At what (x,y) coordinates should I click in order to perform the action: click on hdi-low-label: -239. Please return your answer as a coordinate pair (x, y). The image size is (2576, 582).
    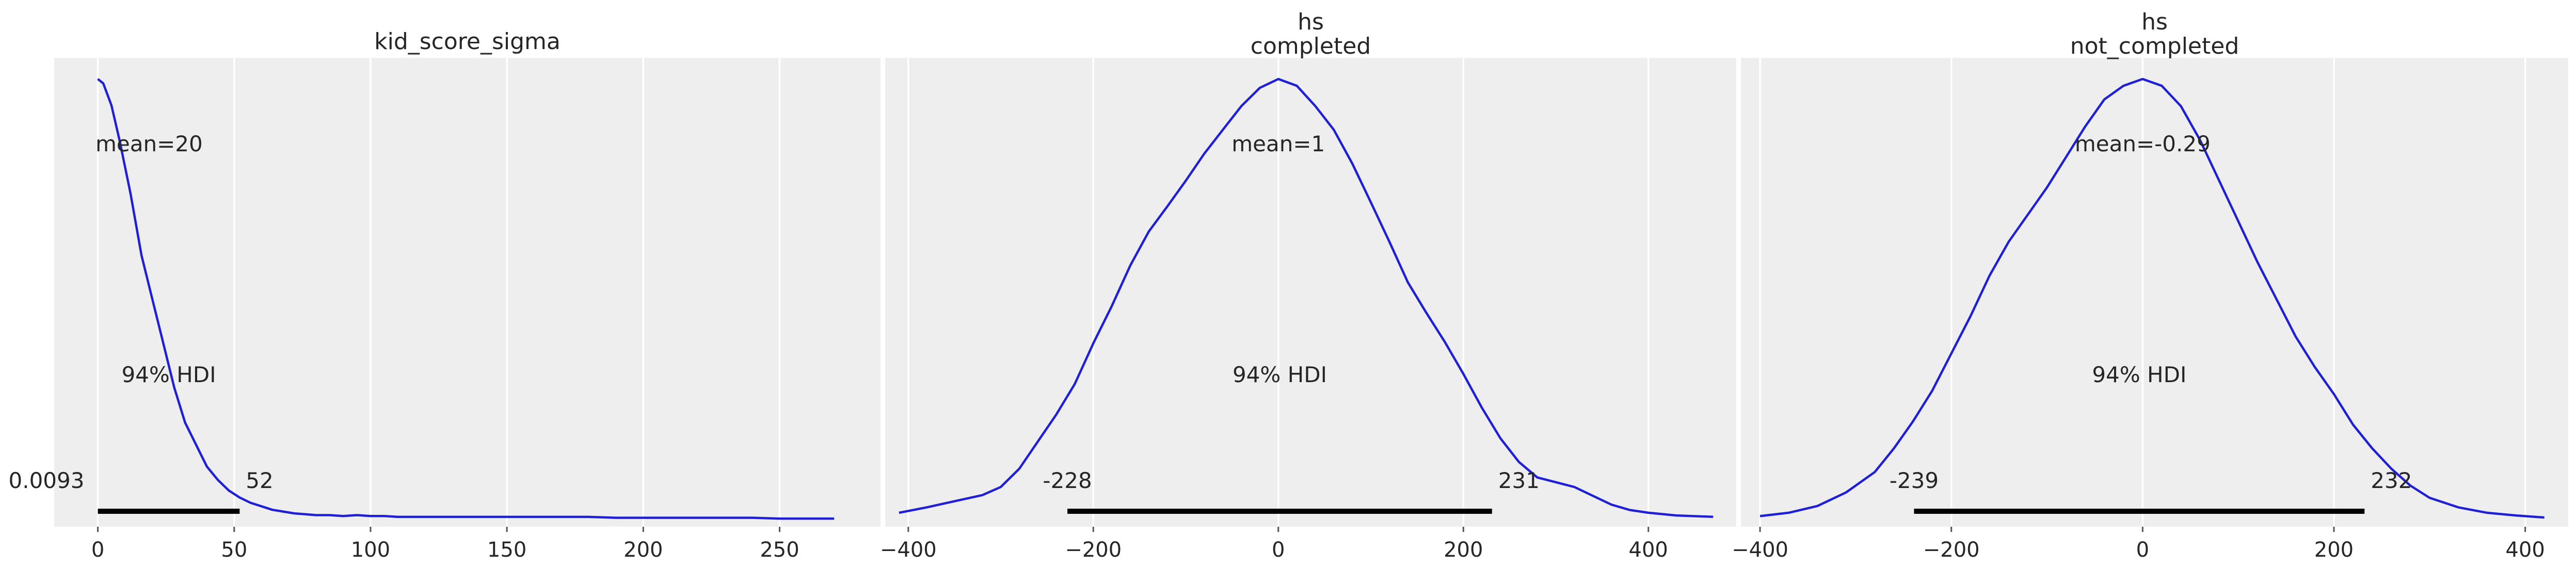
    Looking at the image, I should click on (1914, 481).